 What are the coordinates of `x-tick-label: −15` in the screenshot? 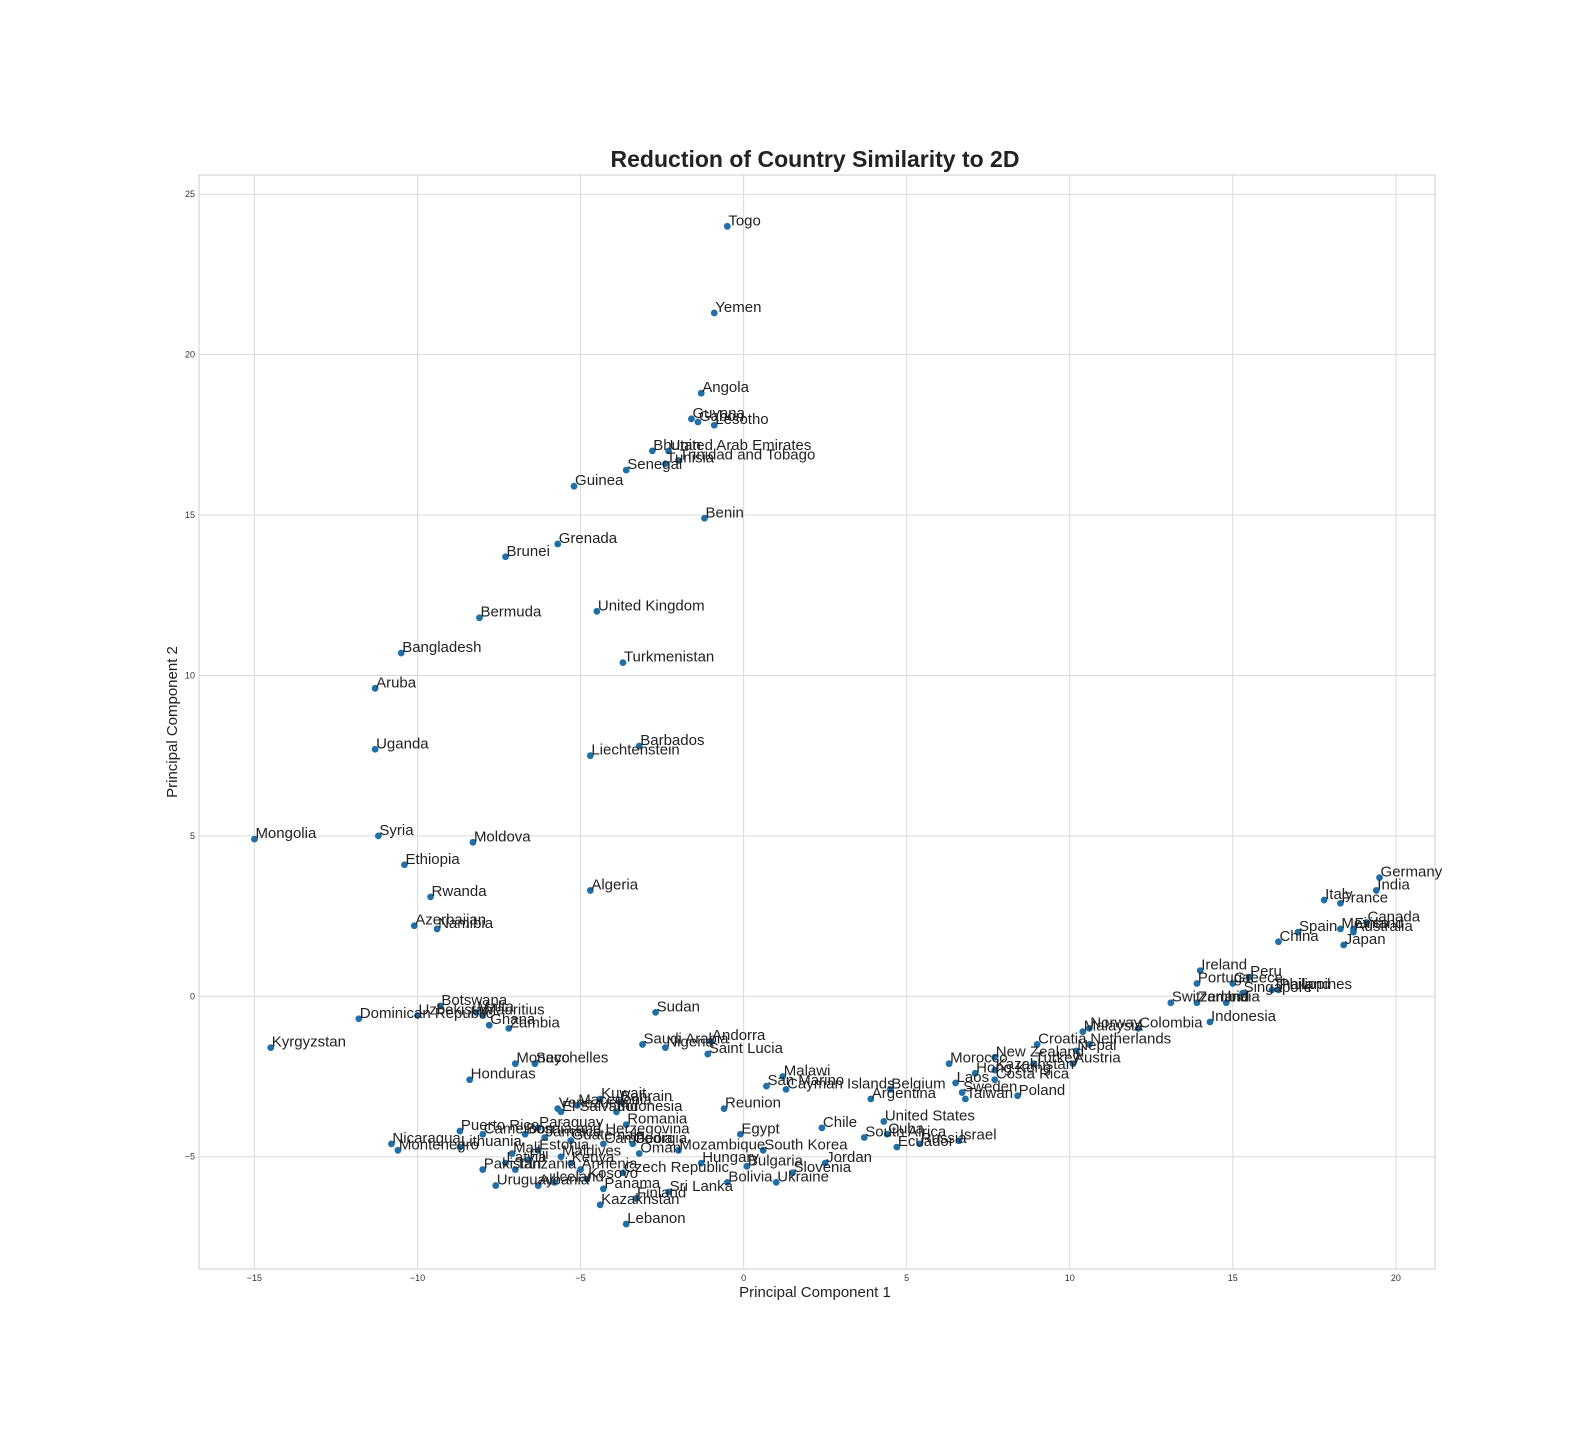 It's located at (254, 1278).